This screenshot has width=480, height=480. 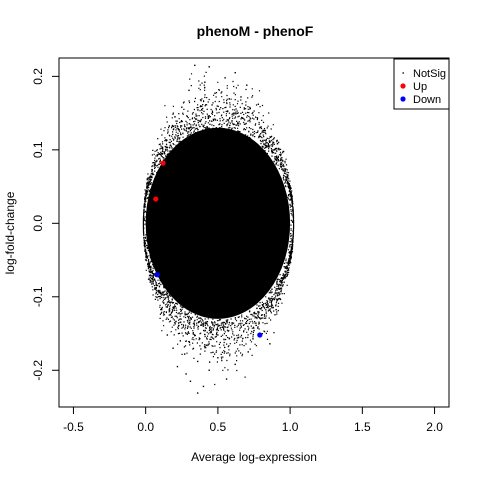 What do you see at coordinates (290, 427) in the screenshot?
I see `x-tick-label: 1.0` at bounding box center [290, 427].